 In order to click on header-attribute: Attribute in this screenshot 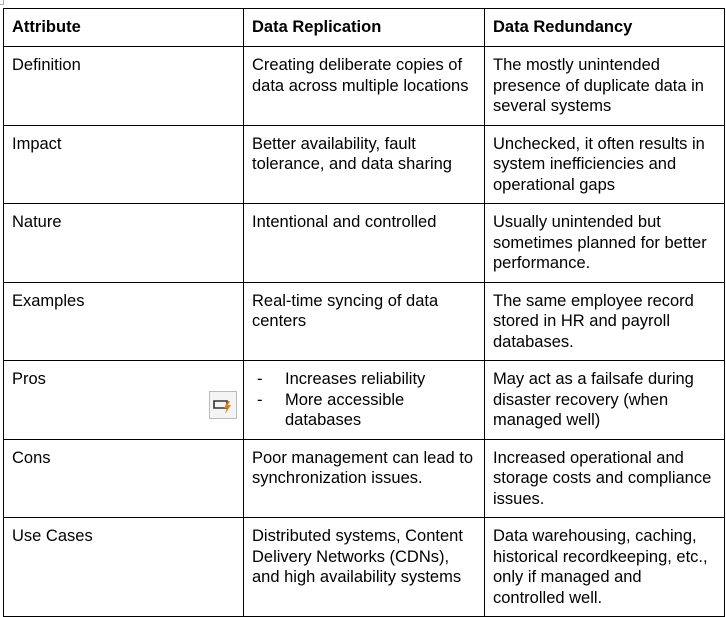, I will do `click(123, 27)`.